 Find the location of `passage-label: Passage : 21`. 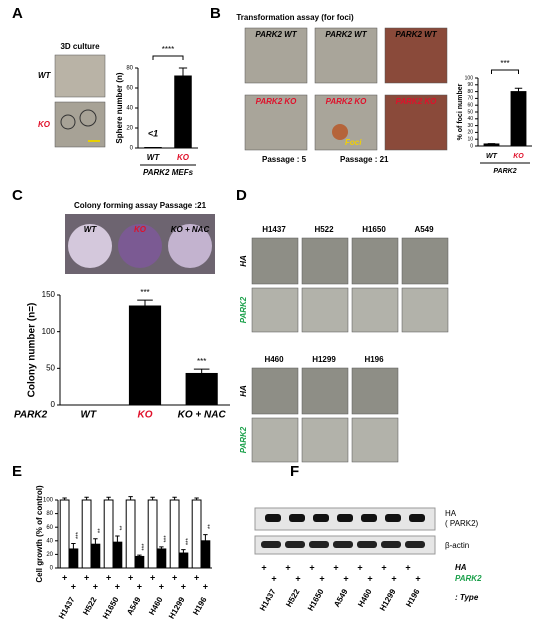

passage-label: Passage : 21 is located at coordinates (364, 159).